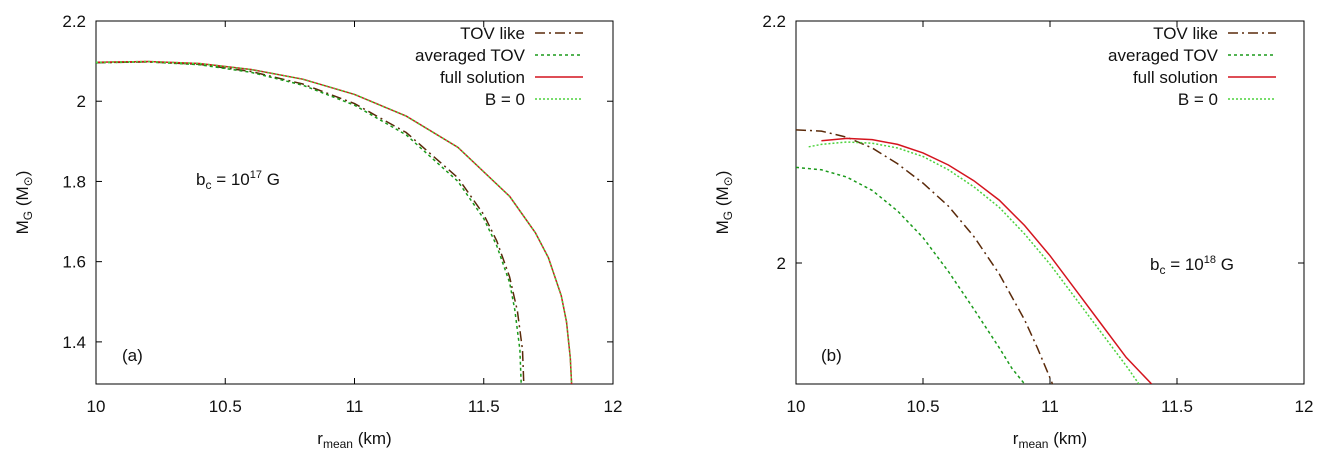  What do you see at coordinates (1210, 260) in the screenshot?
I see `annotation-superscript: 18` at bounding box center [1210, 260].